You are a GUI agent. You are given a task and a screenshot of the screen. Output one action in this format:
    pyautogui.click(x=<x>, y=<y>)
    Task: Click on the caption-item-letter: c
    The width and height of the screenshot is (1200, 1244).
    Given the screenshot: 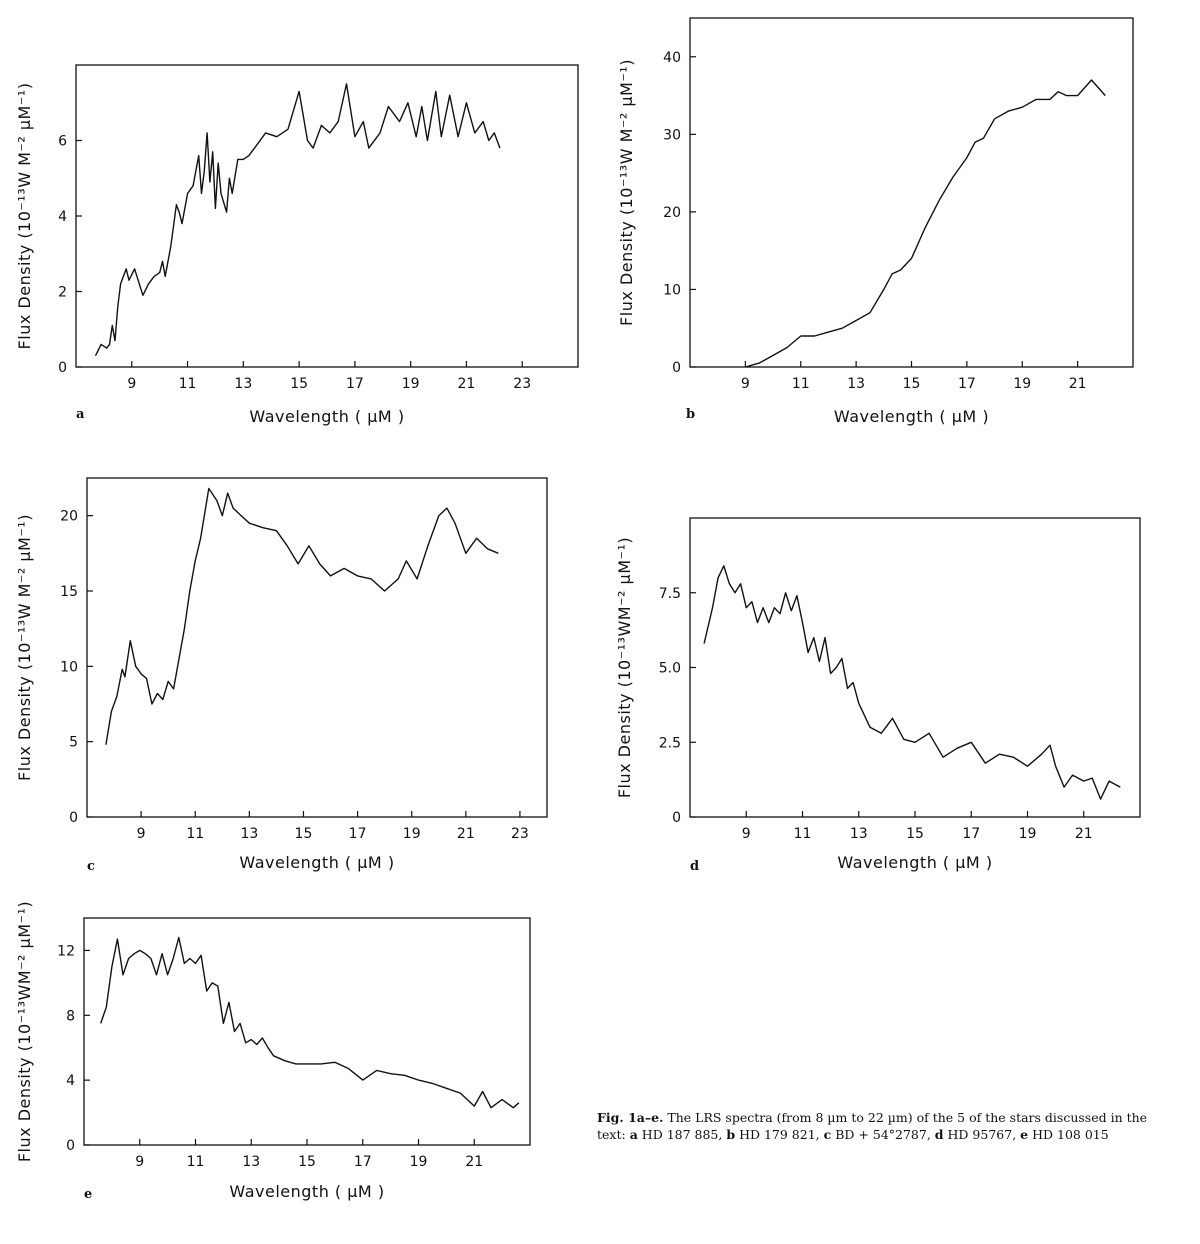 What is the action you would take?
    pyautogui.click(x=827, y=1134)
    